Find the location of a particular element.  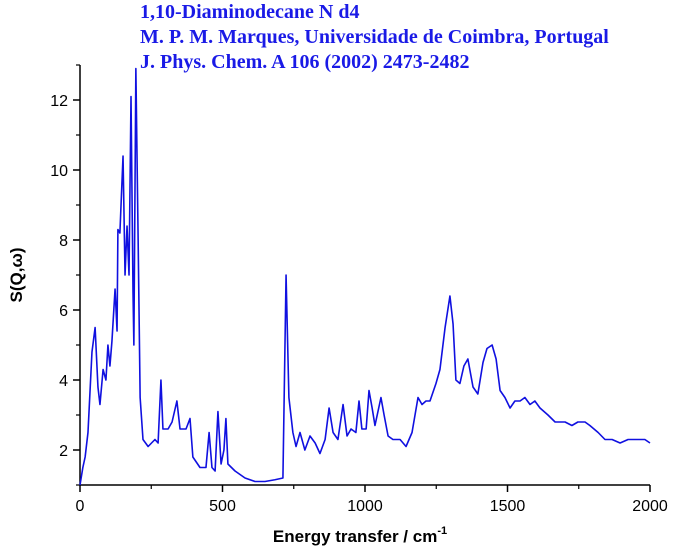

x-label-text: Energy transfer / cm is located at coordinates (355, 536).